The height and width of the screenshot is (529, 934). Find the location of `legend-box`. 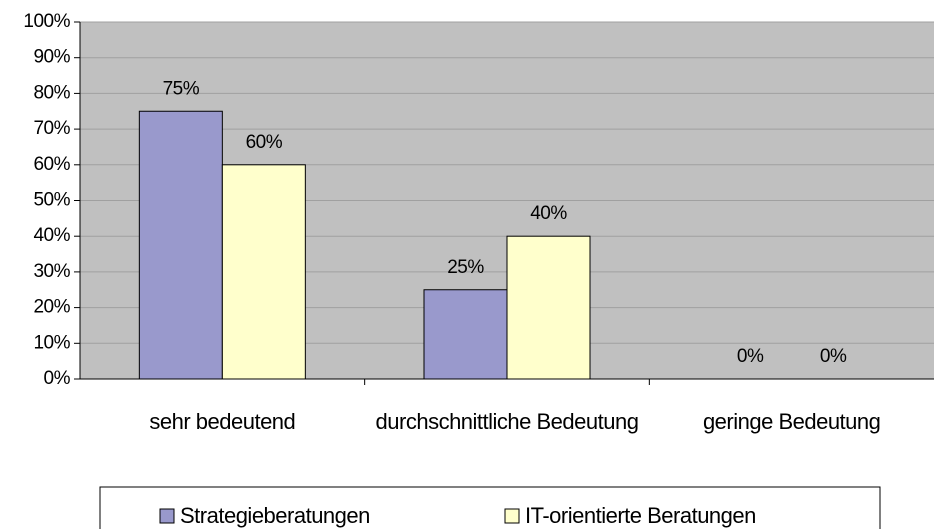

legend-box is located at coordinates (490, 507).